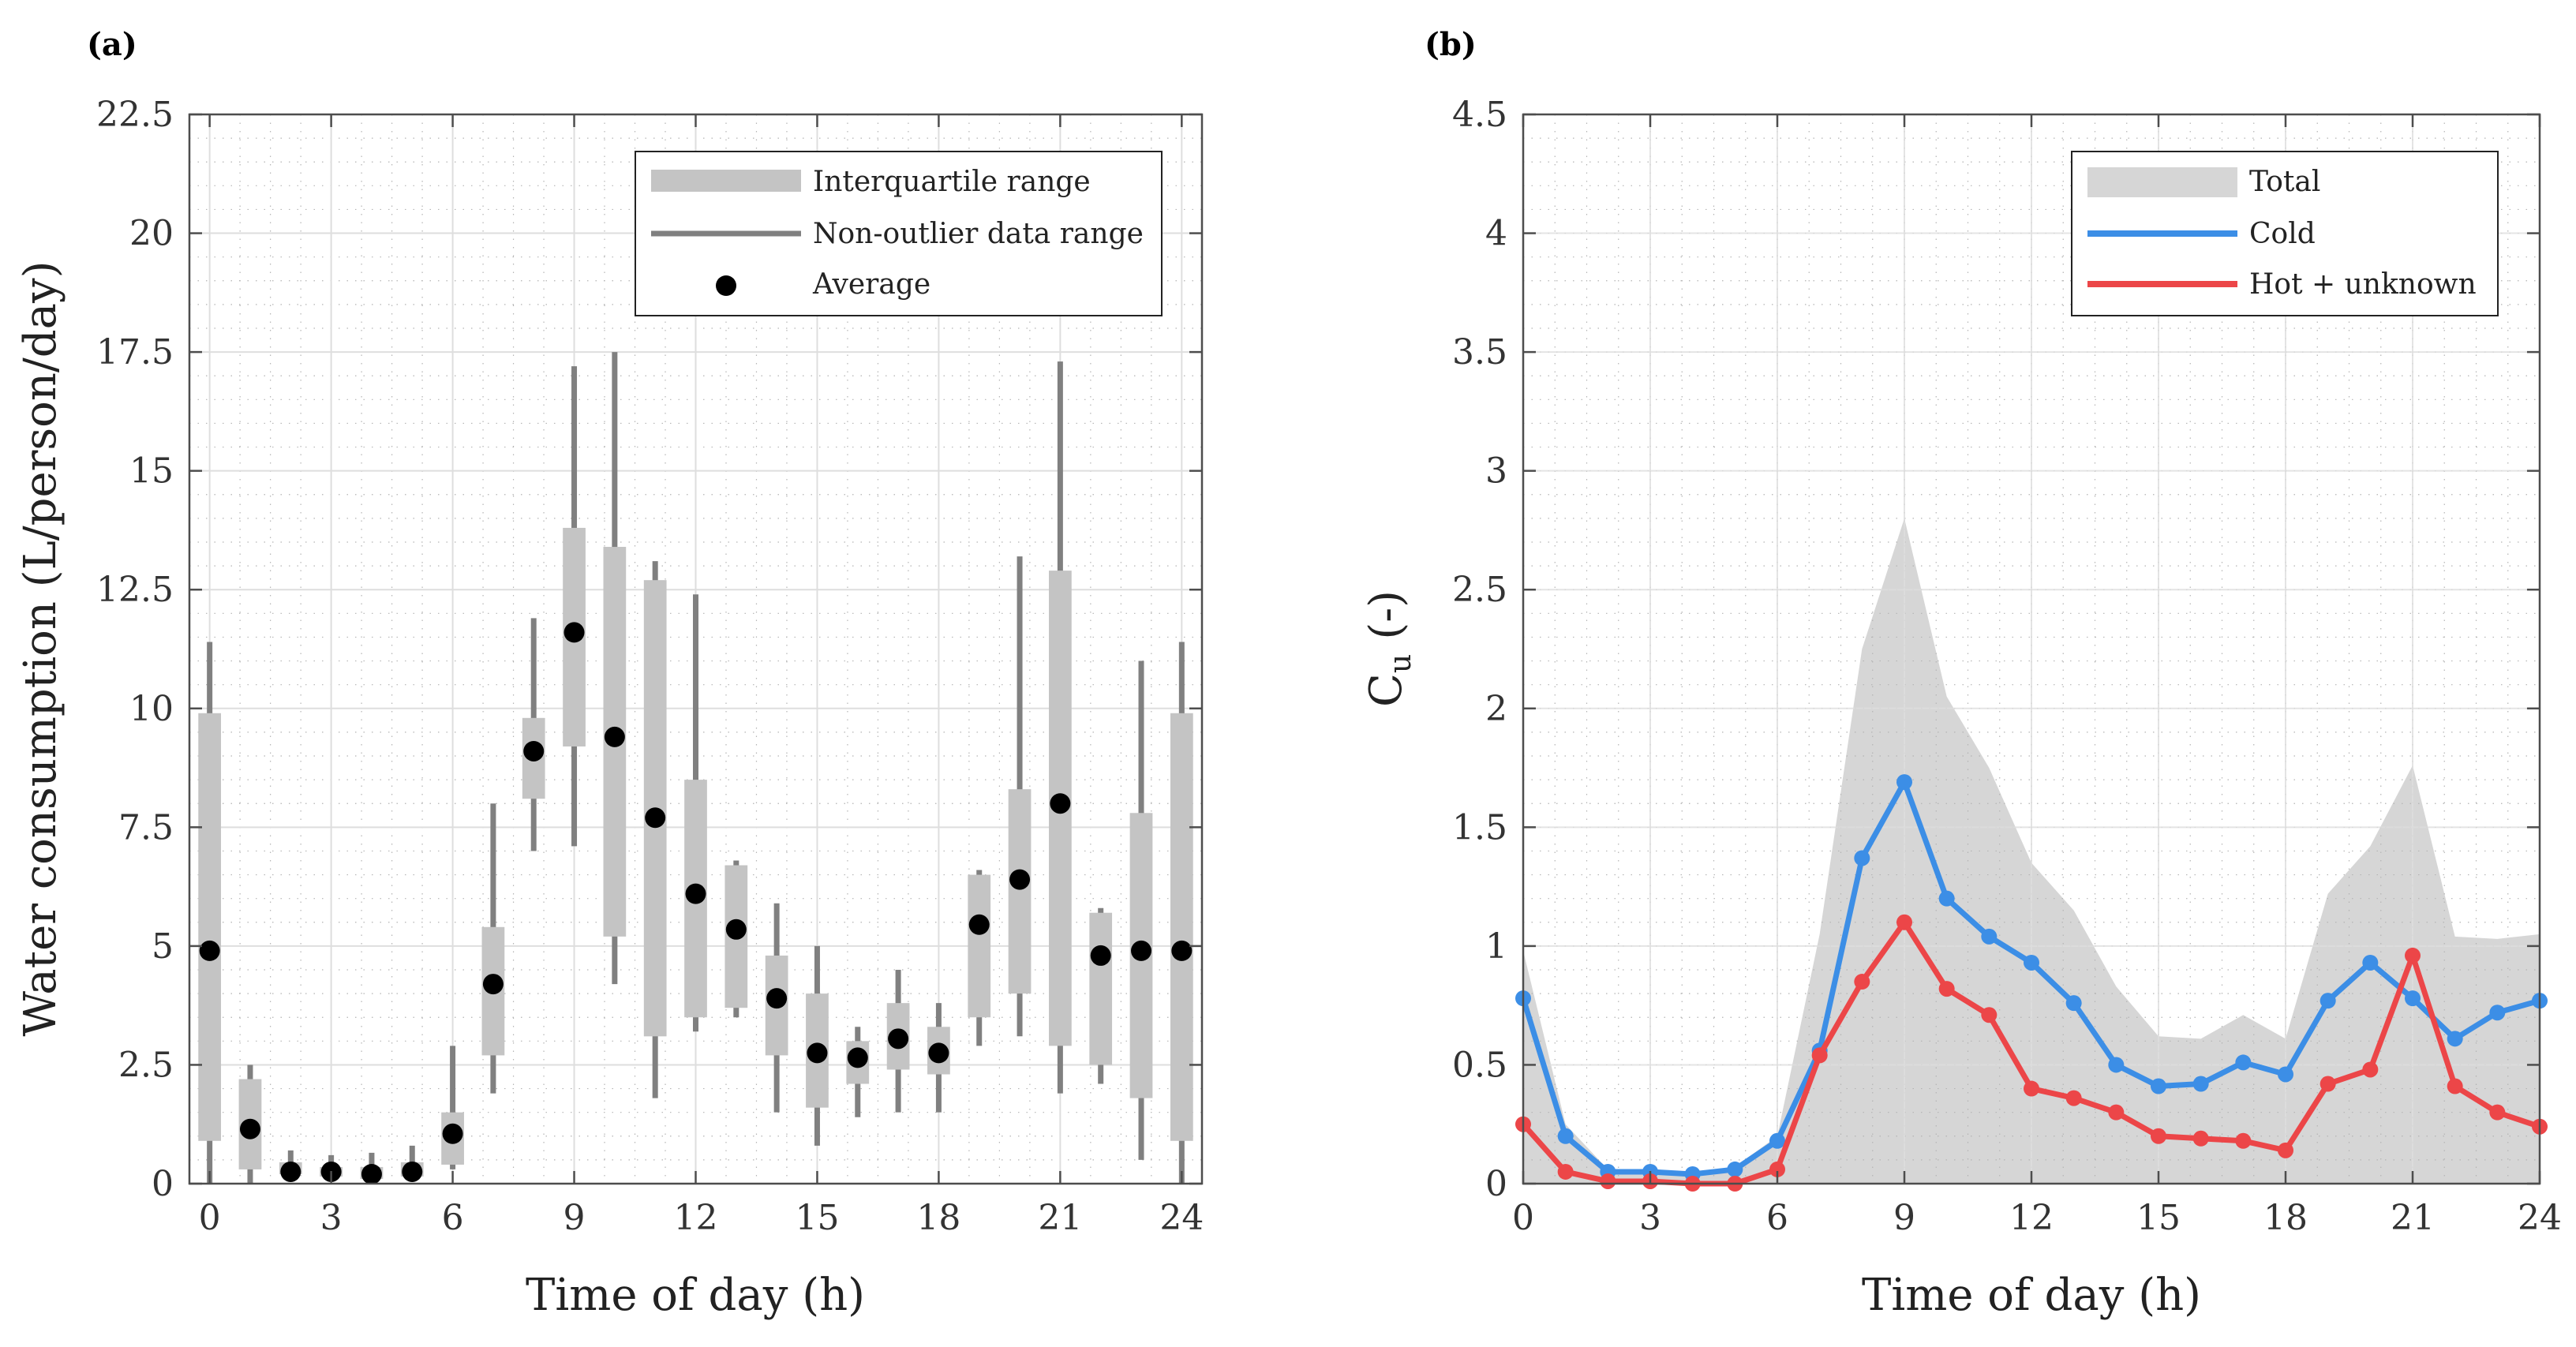  What do you see at coordinates (2031, 1295) in the screenshot?
I see `panel-b-xlabel: Time of day (h)` at bounding box center [2031, 1295].